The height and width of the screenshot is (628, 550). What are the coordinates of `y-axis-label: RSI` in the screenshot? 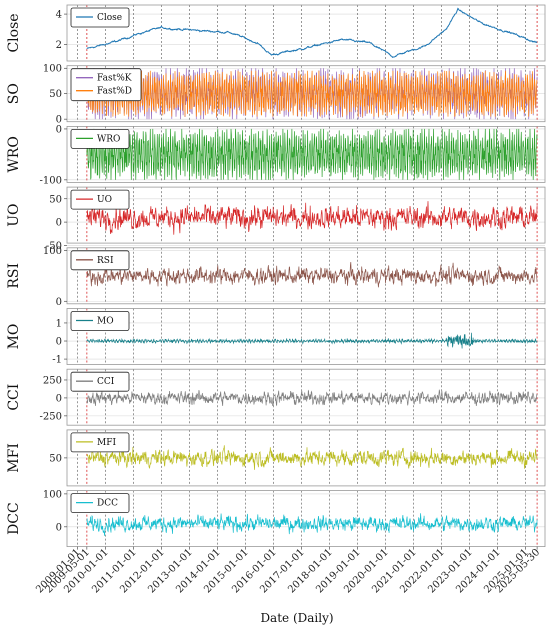 It's located at (14, 276).